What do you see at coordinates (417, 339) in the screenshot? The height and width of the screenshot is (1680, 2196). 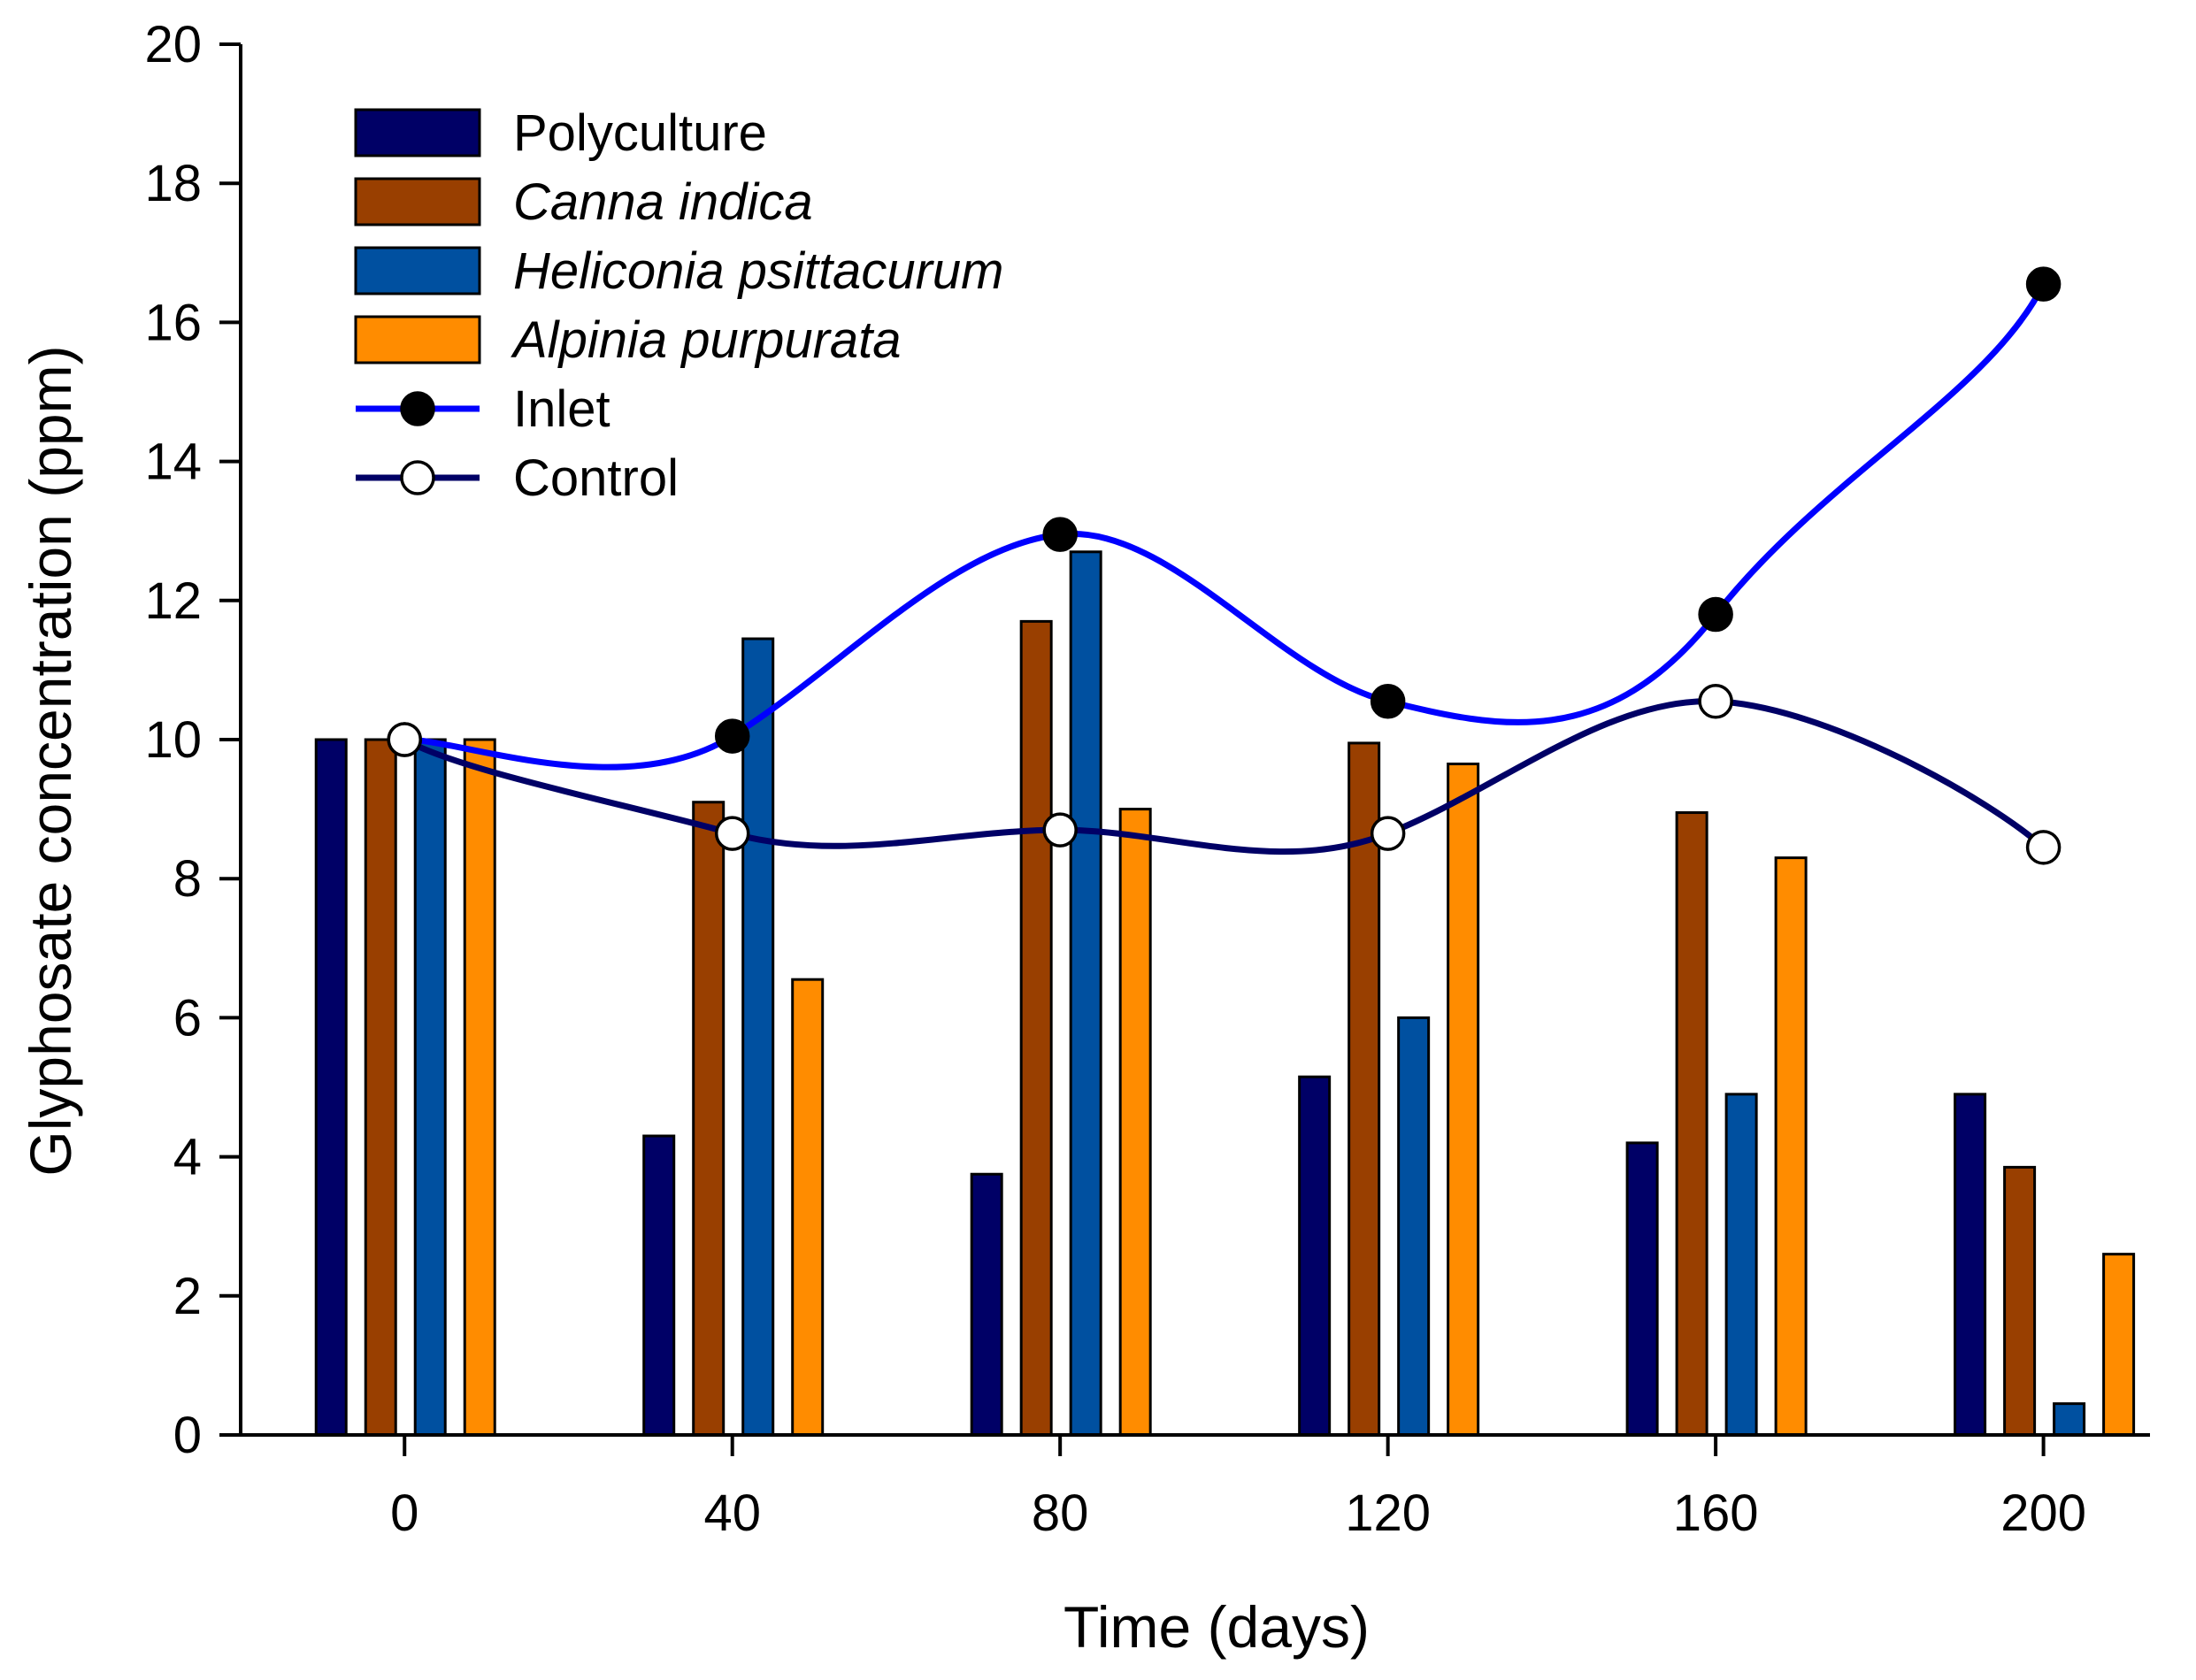 I see `legend-swatch-alpinia-purpurata` at bounding box center [417, 339].